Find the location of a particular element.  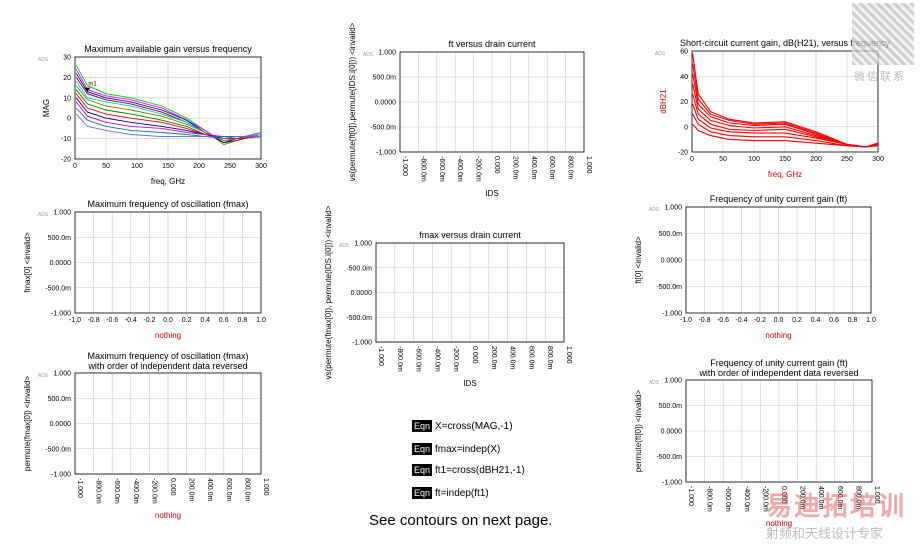

chart-title: Frequency of unity current gain (ft) is located at coordinates (779, 363).